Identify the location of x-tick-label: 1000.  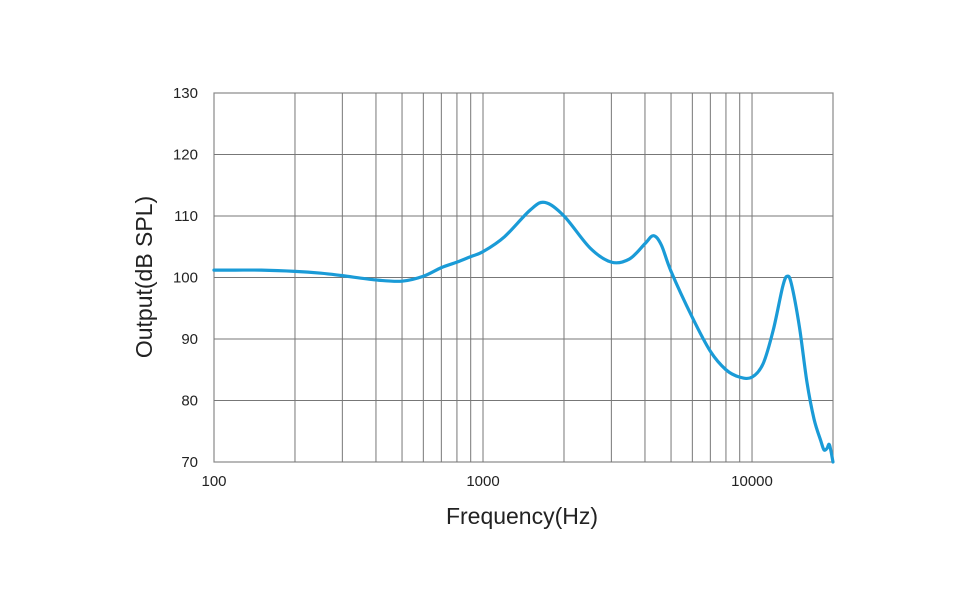
(482, 481).